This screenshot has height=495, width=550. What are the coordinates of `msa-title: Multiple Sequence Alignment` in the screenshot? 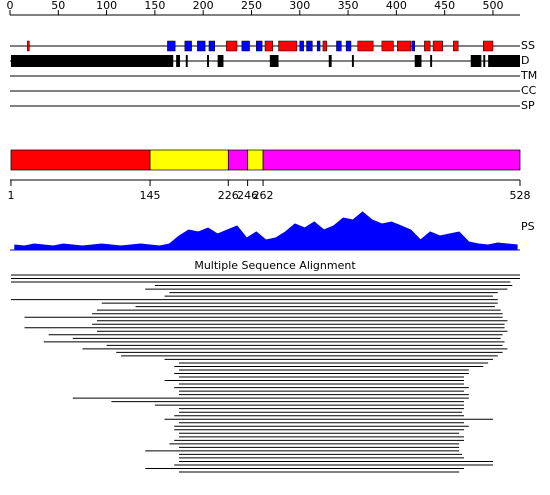 It's located at (275, 265).